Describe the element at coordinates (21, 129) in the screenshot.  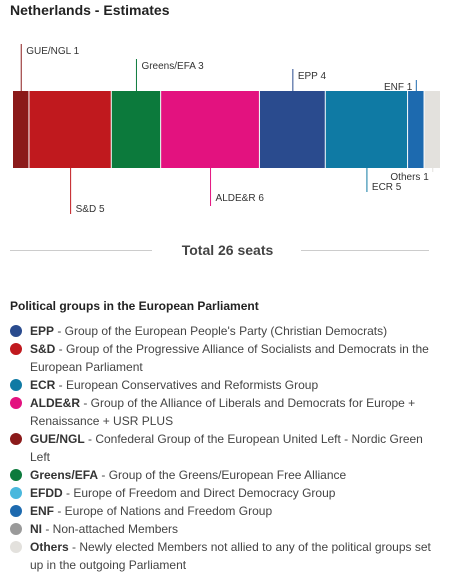
I see `bar-segment-gue-ngl` at that location.